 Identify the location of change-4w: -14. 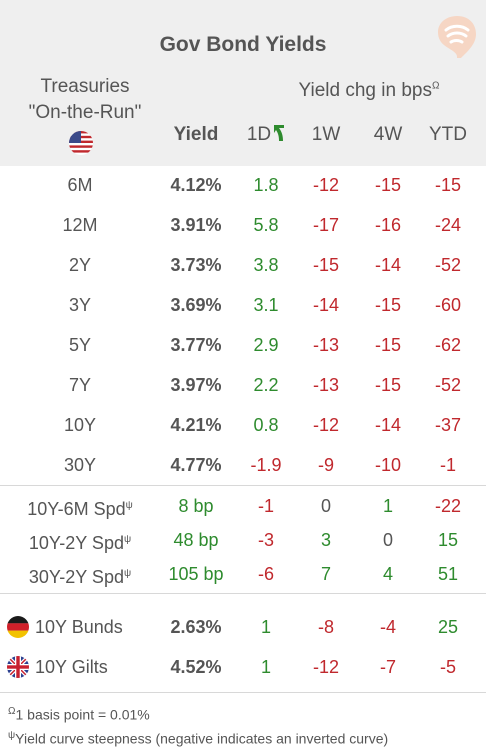
(387, 265).